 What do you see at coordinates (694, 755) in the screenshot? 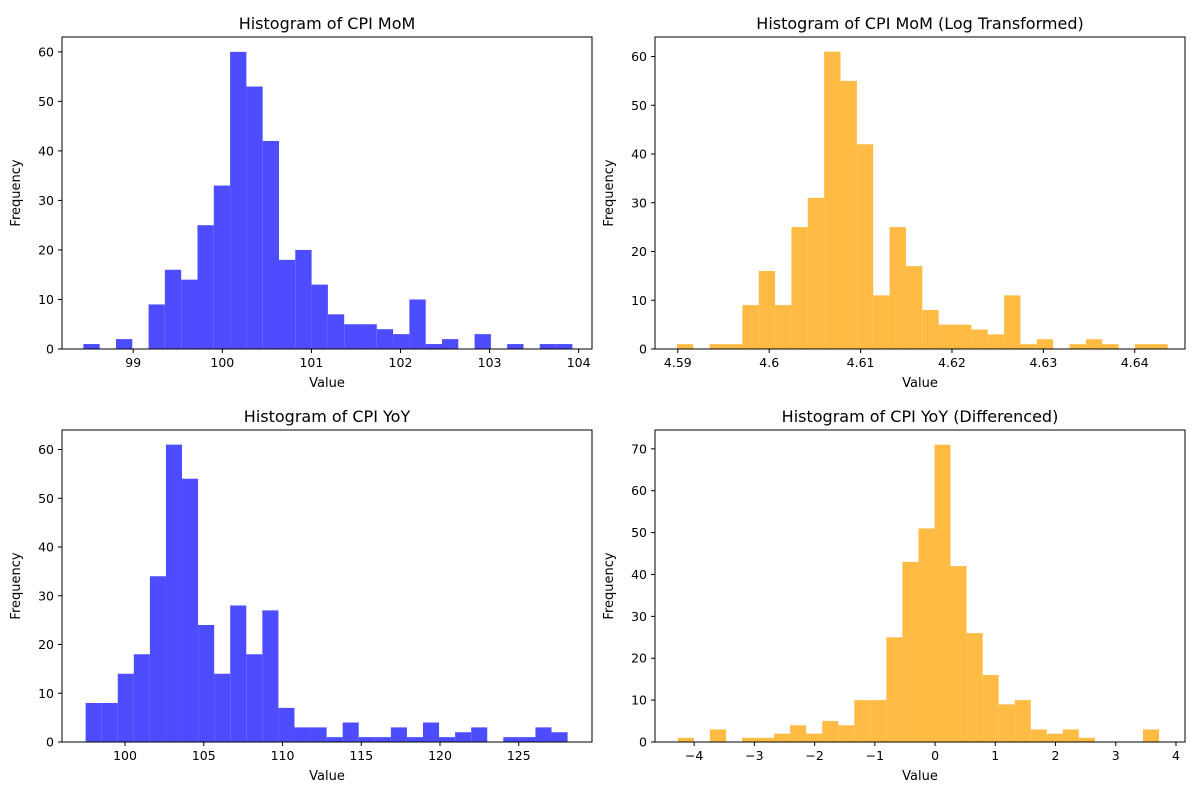
I see `x-tick-label: −4` at bounding box center [694, 755].